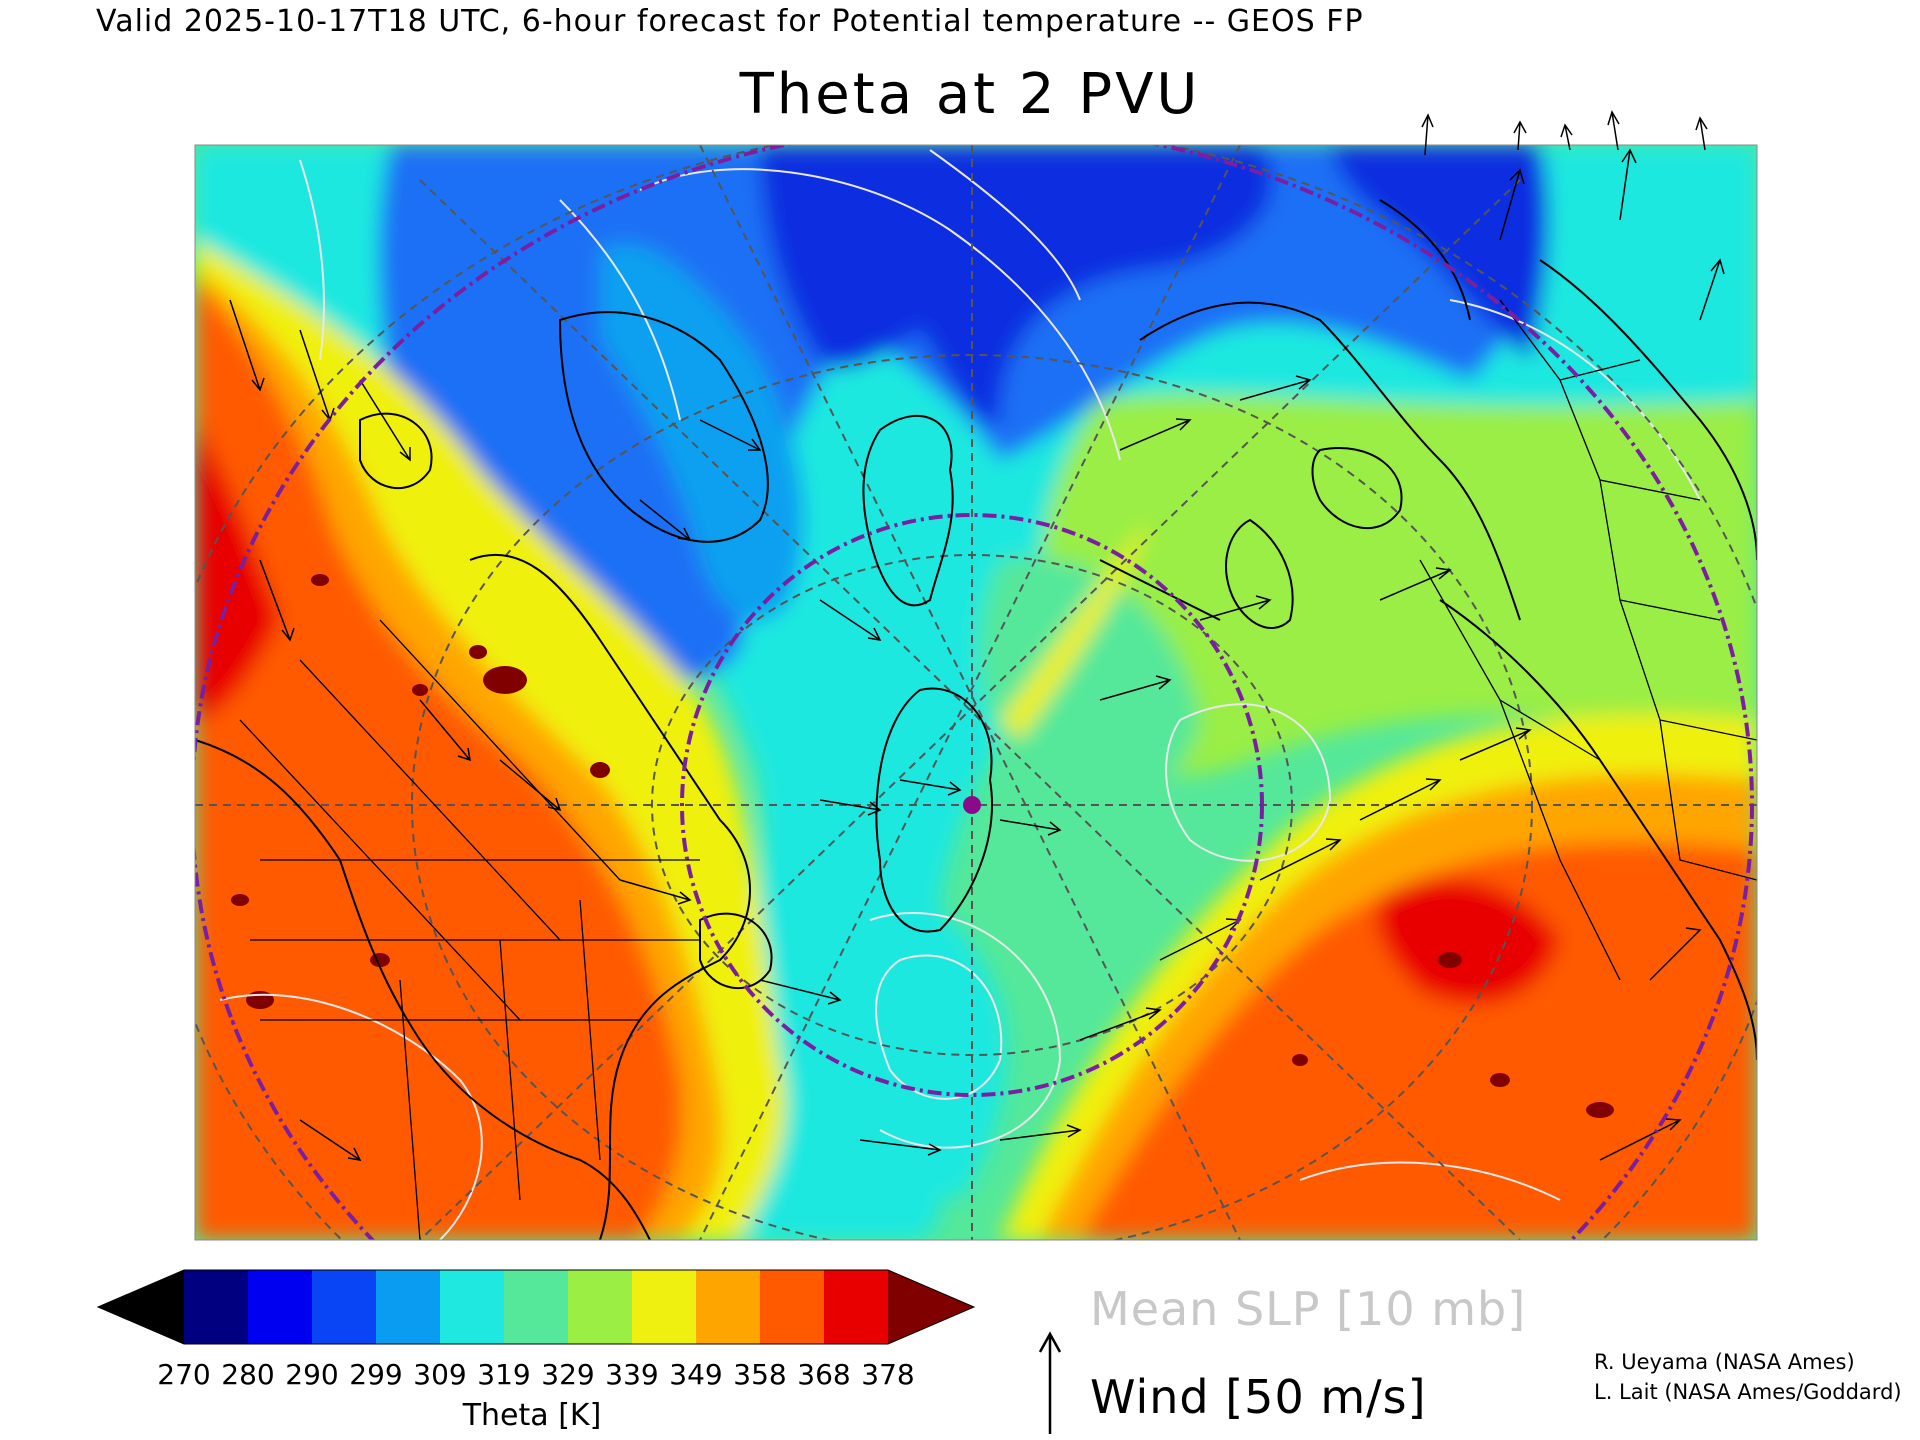 This screenshot has width=1920, height=1440. What do you see at coordinates (696, 1374) in the screenshot?
I see `colorbar-tick-label: 349` at bounding box center [696, 1374].